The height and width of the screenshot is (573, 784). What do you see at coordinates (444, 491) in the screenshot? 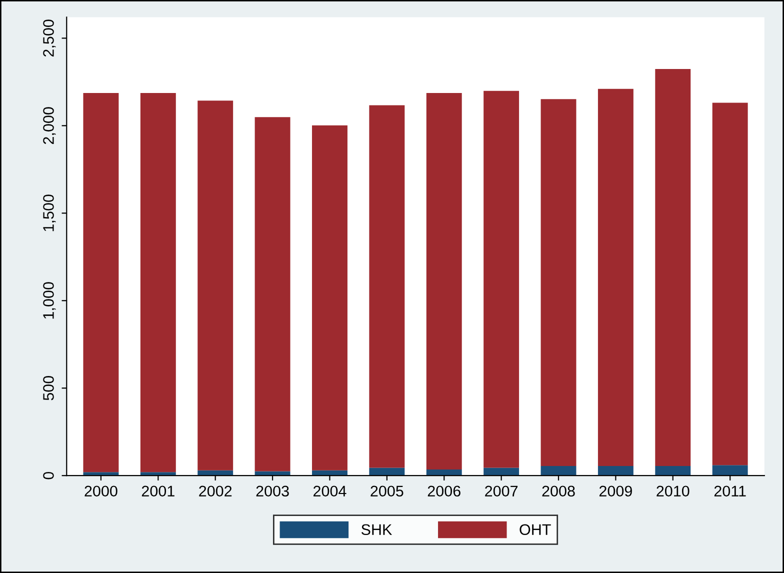
I see `x-tick-label: 2006` at bounding box center [444, 491].